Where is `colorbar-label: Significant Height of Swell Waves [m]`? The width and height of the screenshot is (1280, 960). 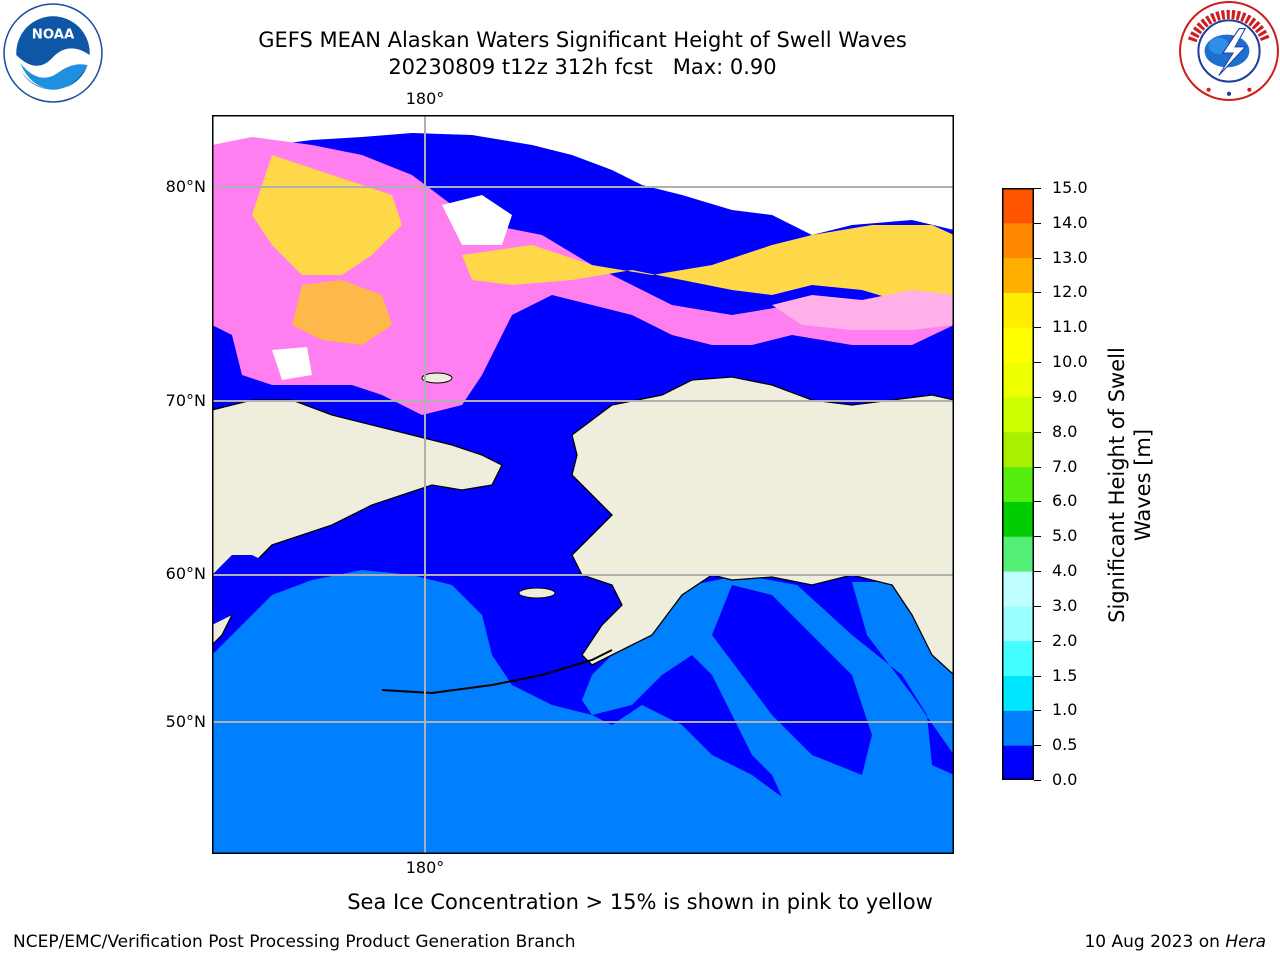
colorbar-label: Significant Height of Swell Waves [m] is located at coordinates (1130, 485).